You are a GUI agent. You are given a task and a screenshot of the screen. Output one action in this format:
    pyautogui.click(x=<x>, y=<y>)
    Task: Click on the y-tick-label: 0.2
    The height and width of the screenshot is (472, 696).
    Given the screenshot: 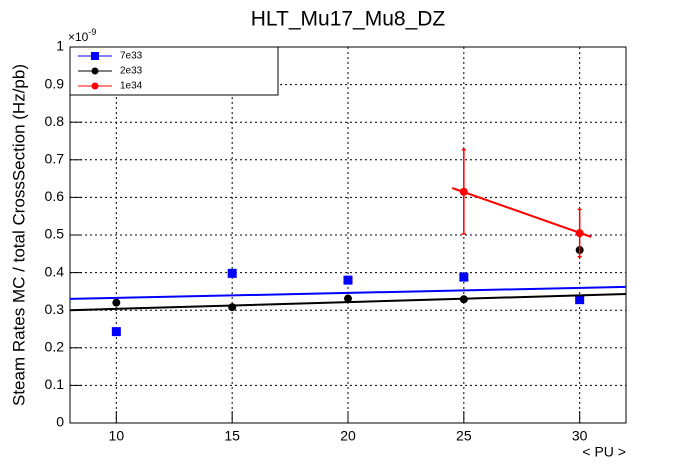 What is the action you would take?
    pyautogui.click(x=55, y=347)
    